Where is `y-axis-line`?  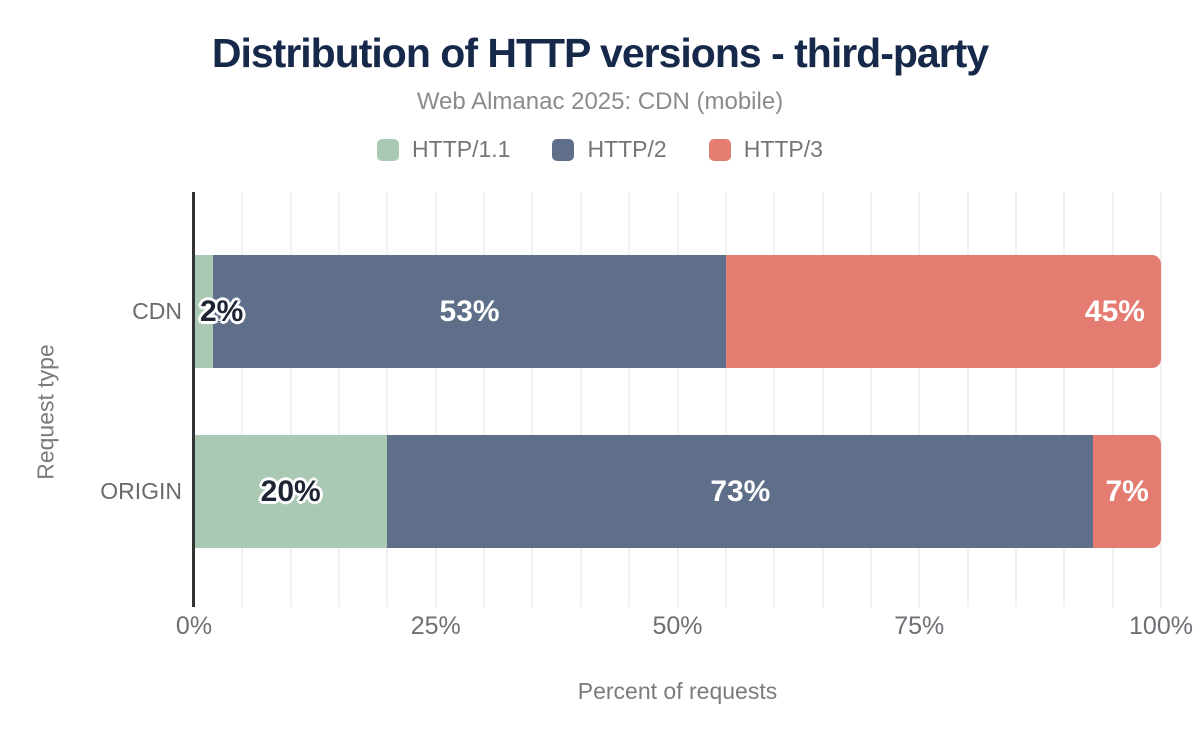 y-axis-line is located at coordinates (193, 399).